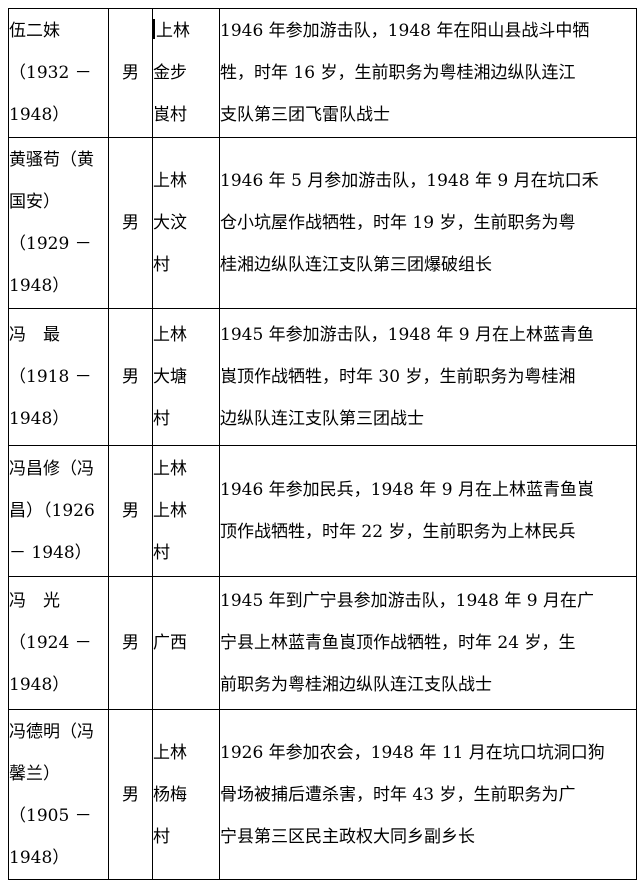  Describe the element at coordinates (407, 601) in the screenshot. I see `text-line: 1945 年到广宁县参加游击队，1948 年 9 月在广` at that location.